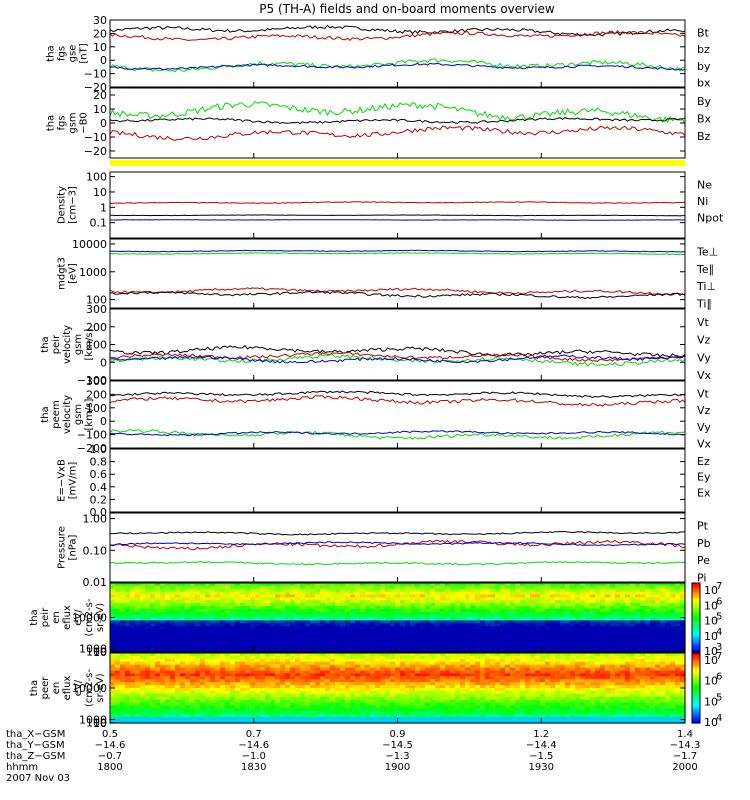 This screenshot has width=750, height=800. What do you see at coordinates (99, 499) in the screenshot?
I see `efield-tick-label: 0.2` at bounding box center [99, 499].